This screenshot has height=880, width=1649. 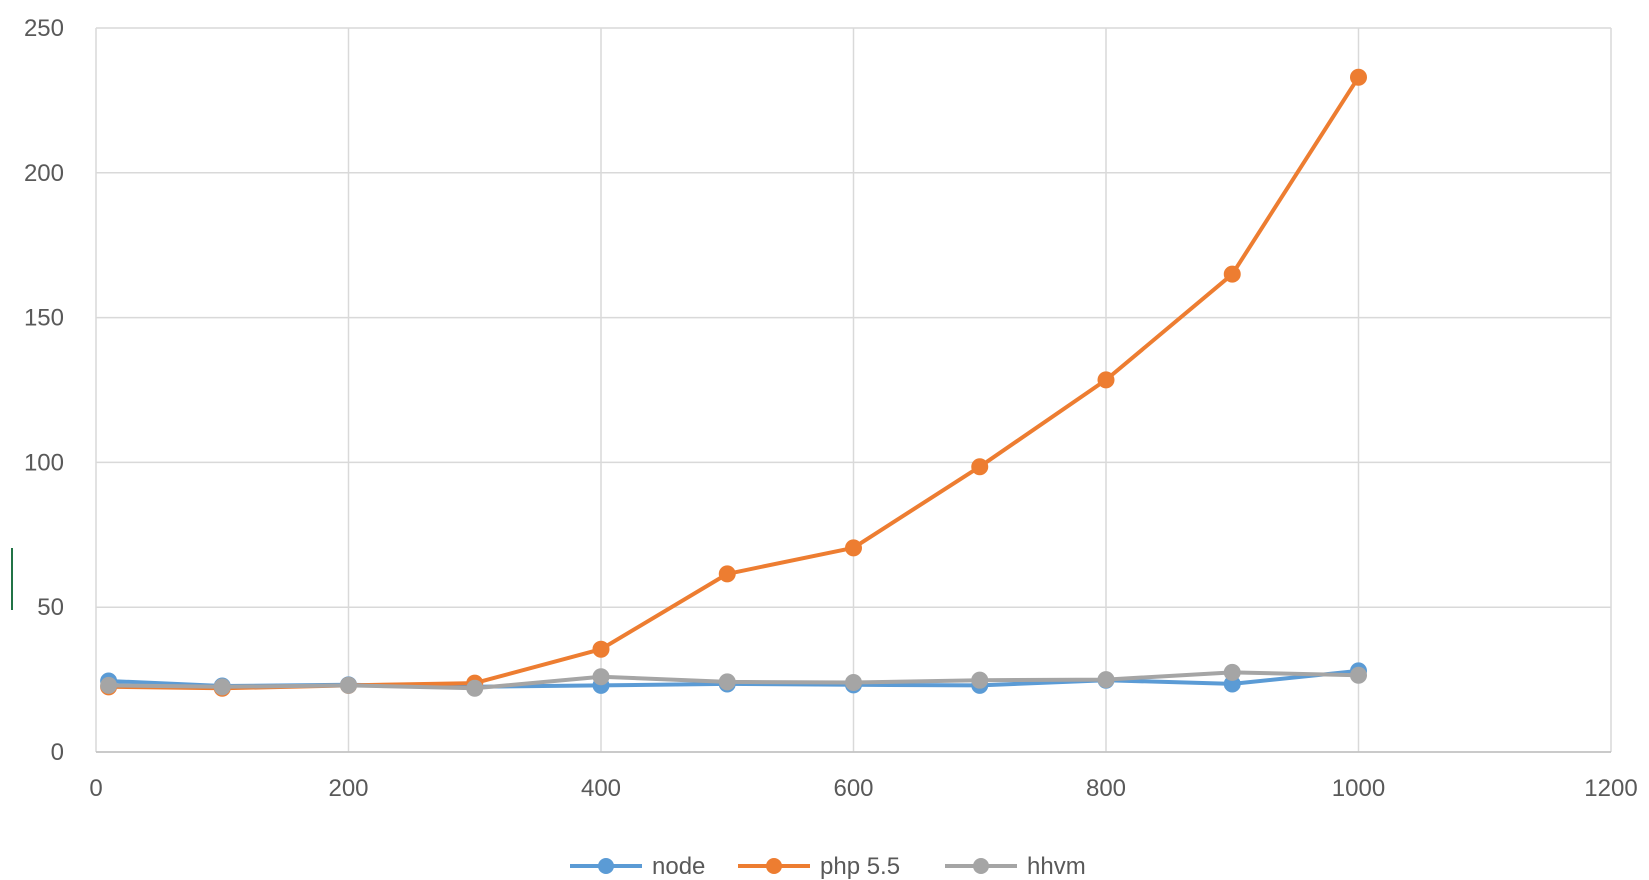 I want to click on y-axis-ticks: 0 50 100 150 200 250, so click(x=44, y=390).